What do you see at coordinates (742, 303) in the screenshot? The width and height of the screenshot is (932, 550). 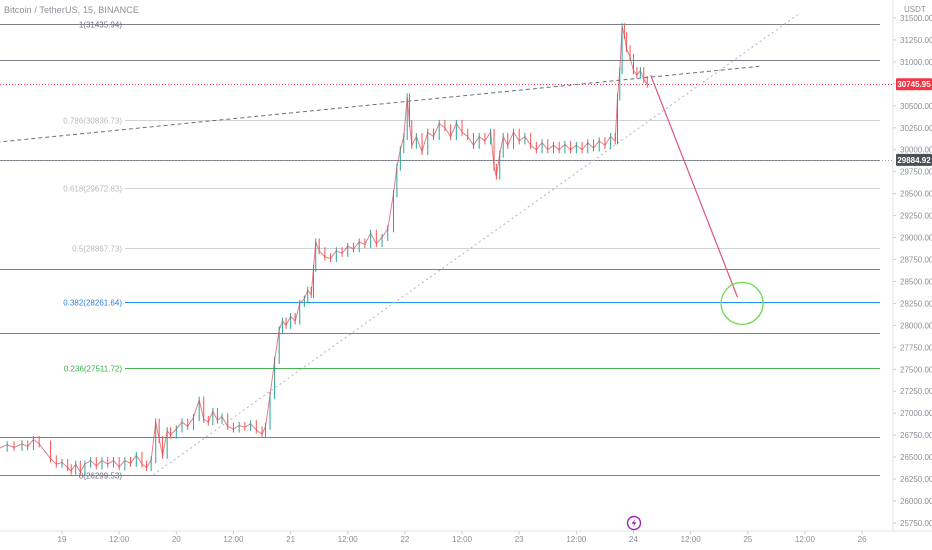 I see `target-circle` at bounding box center [742, 303].